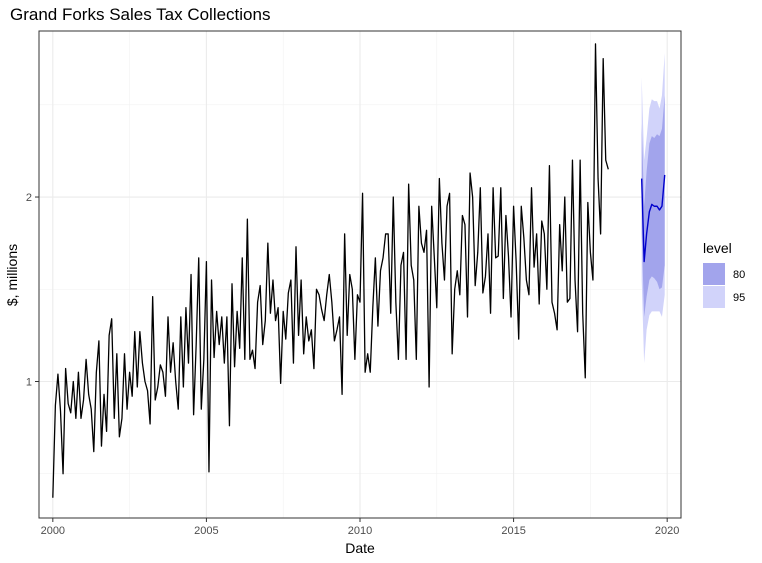  What do you see at coordinates (12, 275) in the screenshot?
I see `y-axis-label: $, millions` at bounding box center [12, 275].